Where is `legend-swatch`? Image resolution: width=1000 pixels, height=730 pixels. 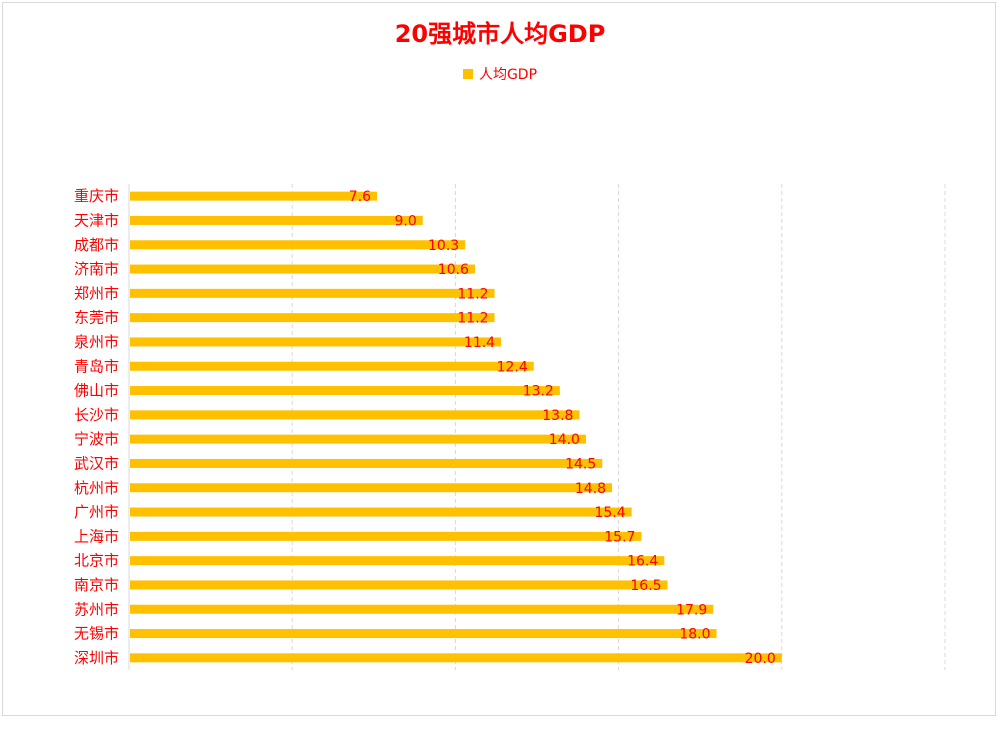 legend-swatch is located at coordinates (467, 74).